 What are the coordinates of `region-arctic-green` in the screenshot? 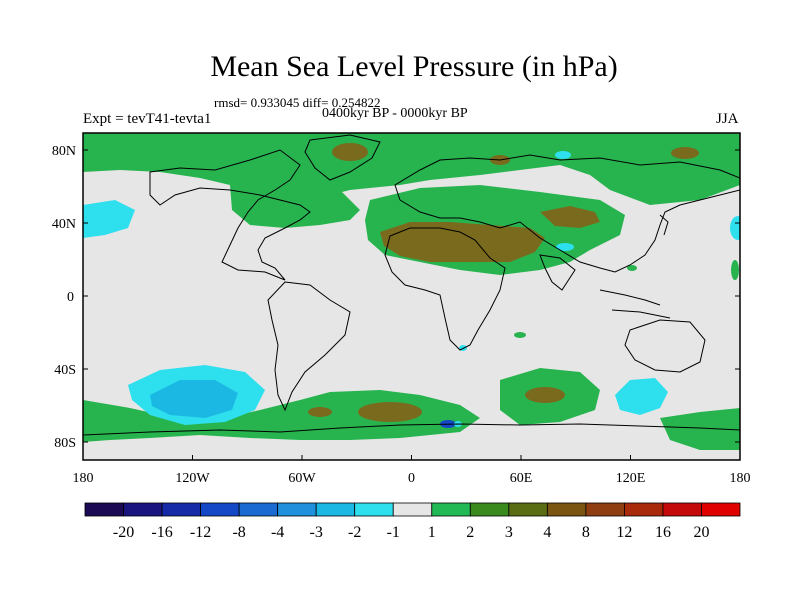 It's located at (411, 171).